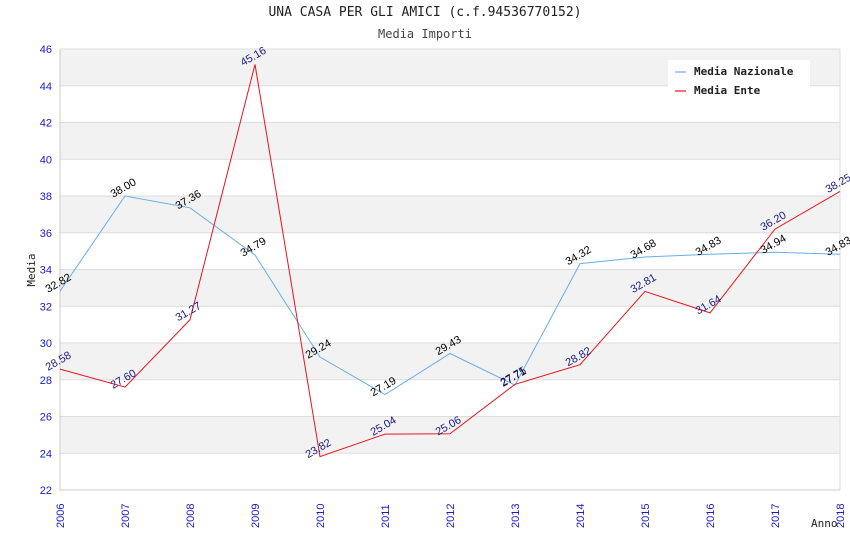  What do you see at coordinates (46, 50) in the screenshot?
I see `y-tick-label: 46` at bounding box center [46, 50].